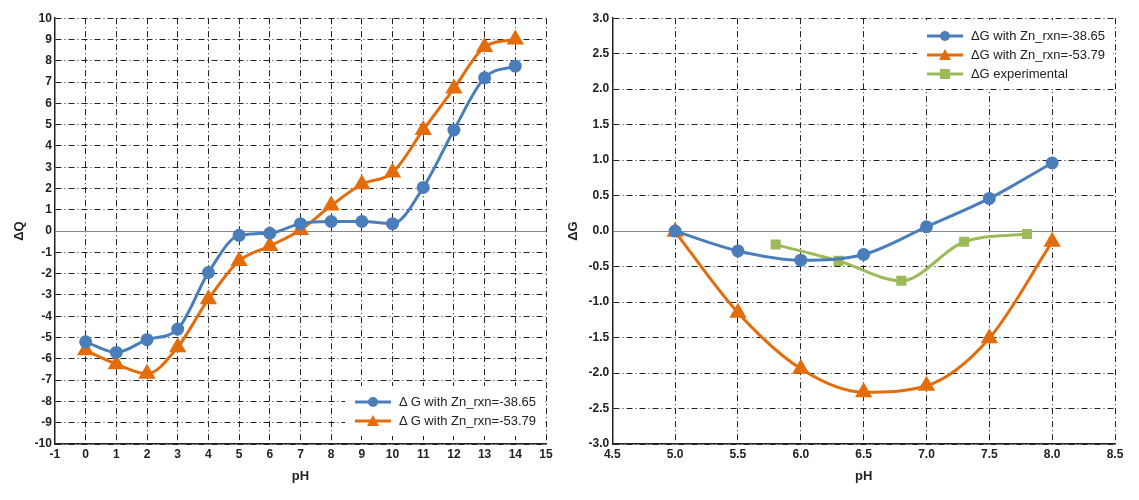  I want to click on y-tick-label: 0.5, so click(601, 194).